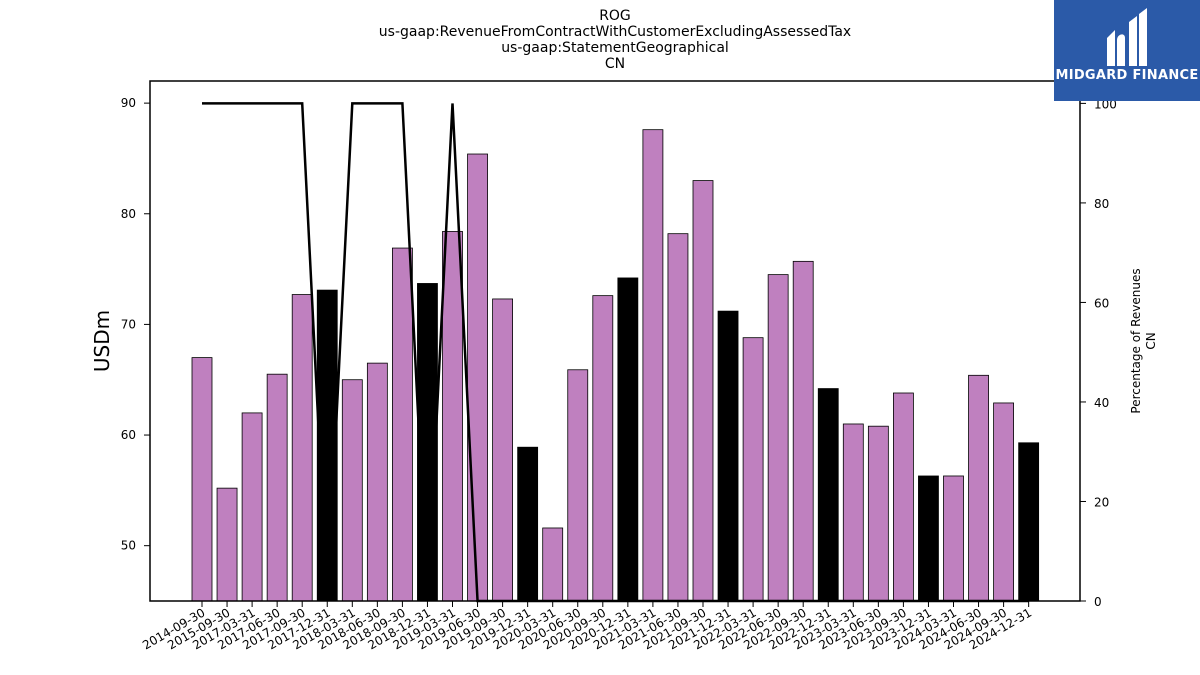 The height and width of the screenshot is (675, 1200). What do you see at coordinates (615, 64) in the screenshot?
I see `title-line-4: CN` at bounding box center [615, 64].